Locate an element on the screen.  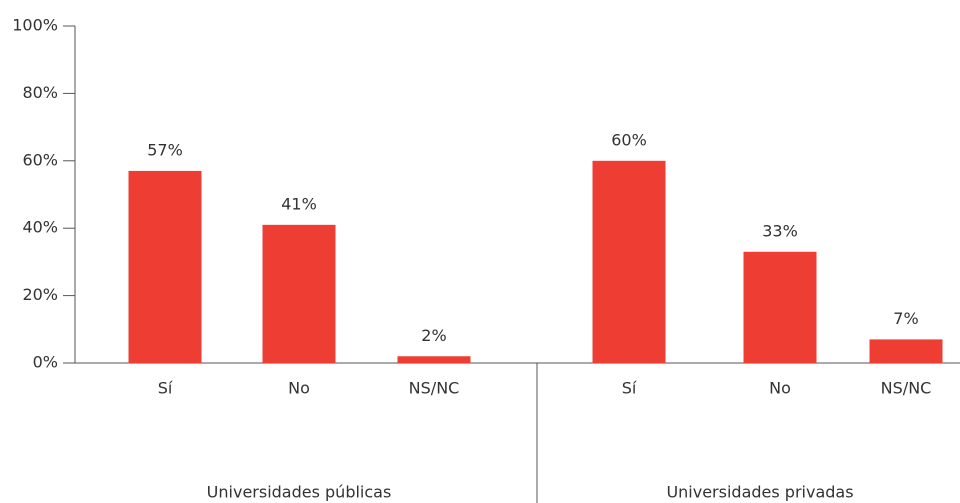
y-tick-label: 60% is located at coordinates (40, 159).